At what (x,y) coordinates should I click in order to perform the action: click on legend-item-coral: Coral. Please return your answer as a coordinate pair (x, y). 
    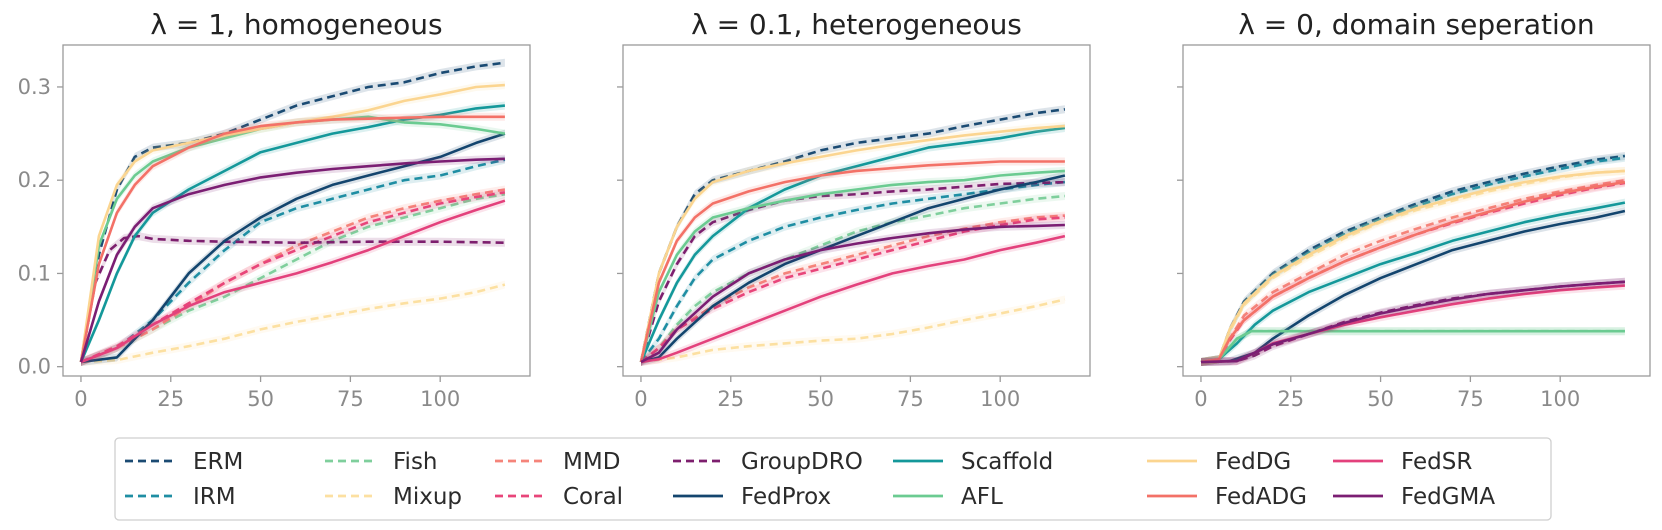
    Looking at the image, I should click on (559, 497).